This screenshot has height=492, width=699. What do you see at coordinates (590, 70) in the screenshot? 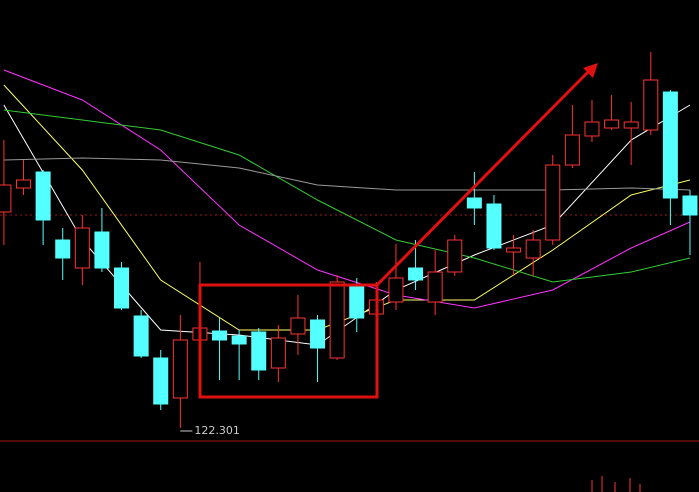
I see `trend-arrow-head` at bounding box center [590, 70].